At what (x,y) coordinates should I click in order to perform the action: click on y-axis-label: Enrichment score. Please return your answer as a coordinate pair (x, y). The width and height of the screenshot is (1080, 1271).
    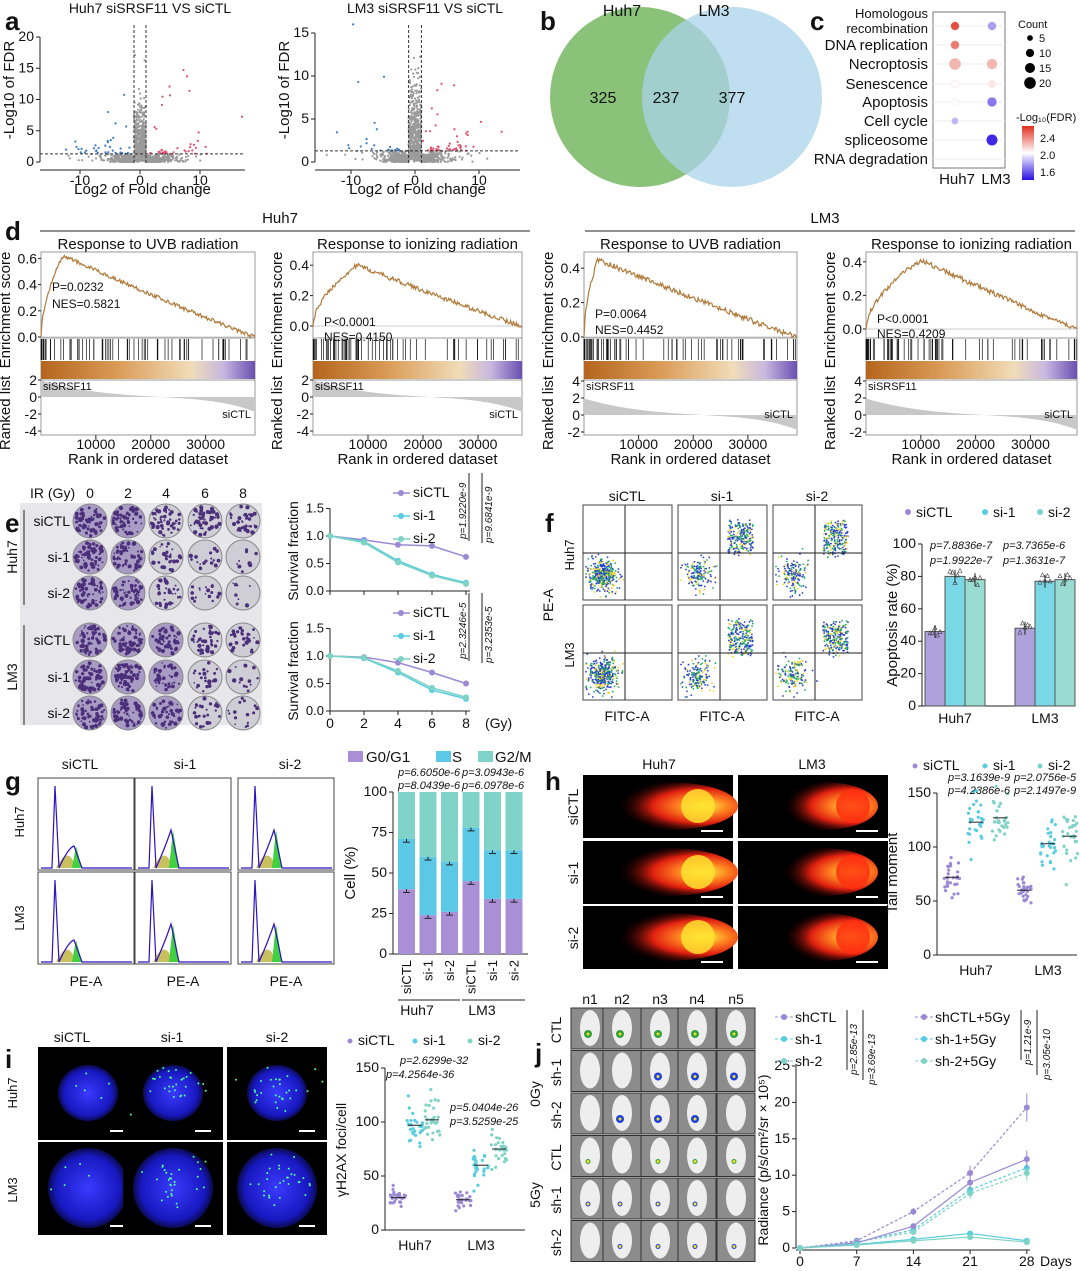
    Looking at the image, I should click on (7, 310).